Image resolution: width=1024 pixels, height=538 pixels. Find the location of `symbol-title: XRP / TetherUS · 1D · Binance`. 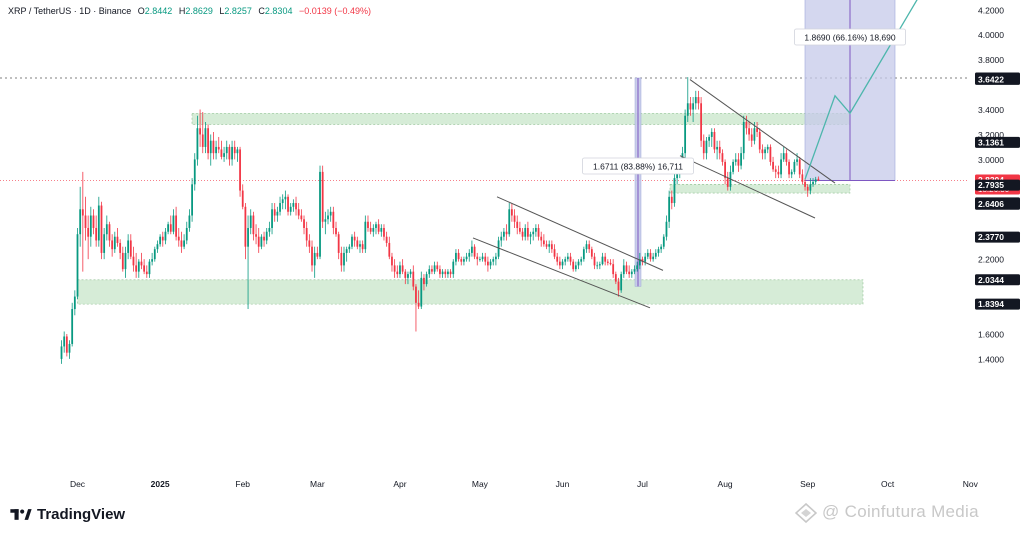

symbol-title: XRP / TetherUS · 1D · Binance is located at coordinates (70, 11).